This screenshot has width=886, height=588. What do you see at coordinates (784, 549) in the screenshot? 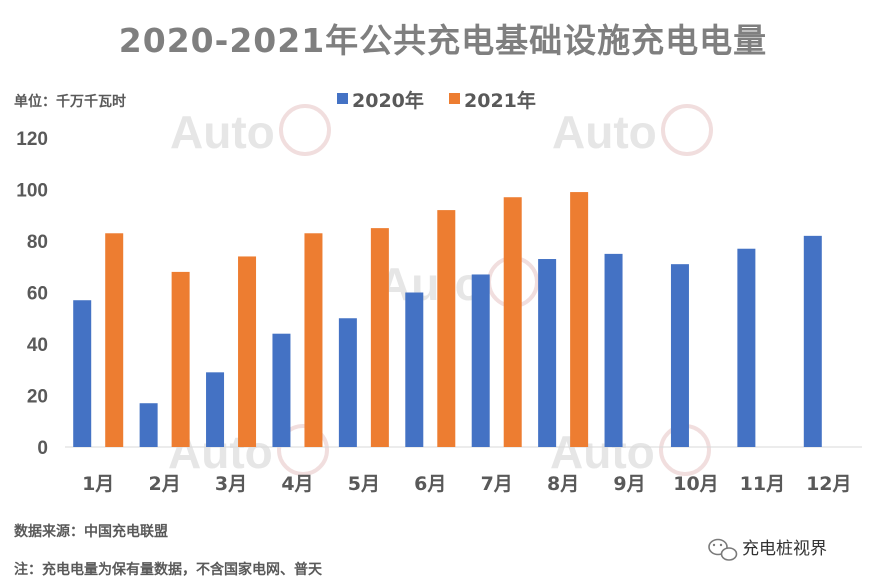
I see `brand-name: 充电桩视界` at bounding box center [784, 549].